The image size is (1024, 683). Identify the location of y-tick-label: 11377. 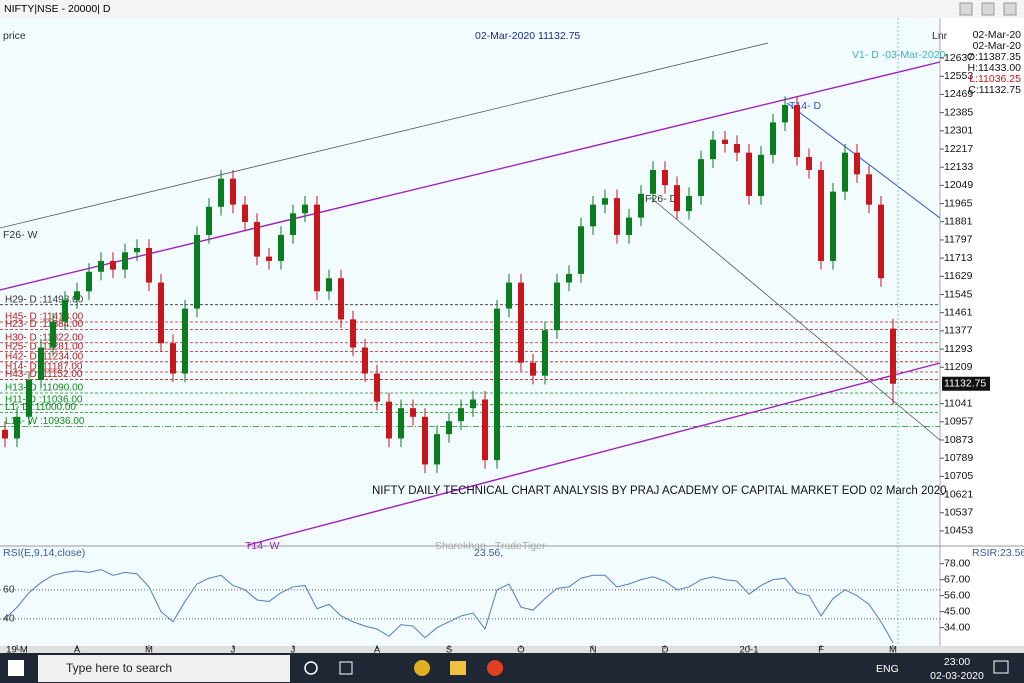
(958, 331).